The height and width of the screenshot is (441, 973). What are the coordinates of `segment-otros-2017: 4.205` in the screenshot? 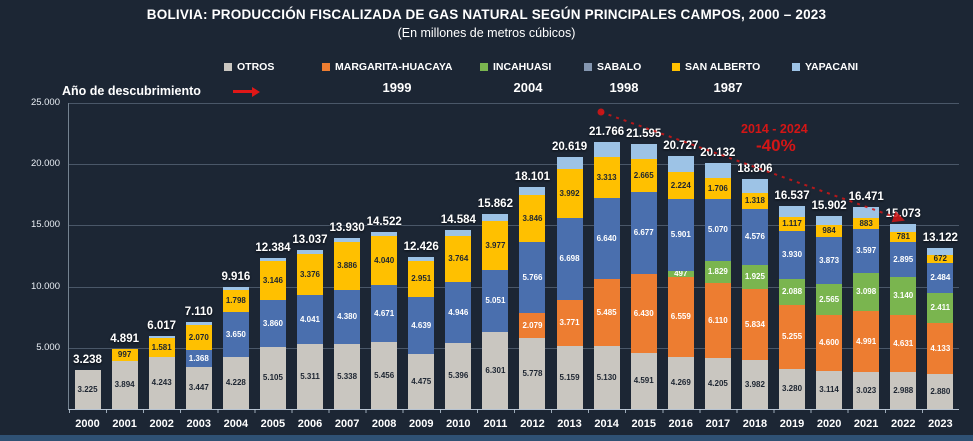 It's located at (717, 383).